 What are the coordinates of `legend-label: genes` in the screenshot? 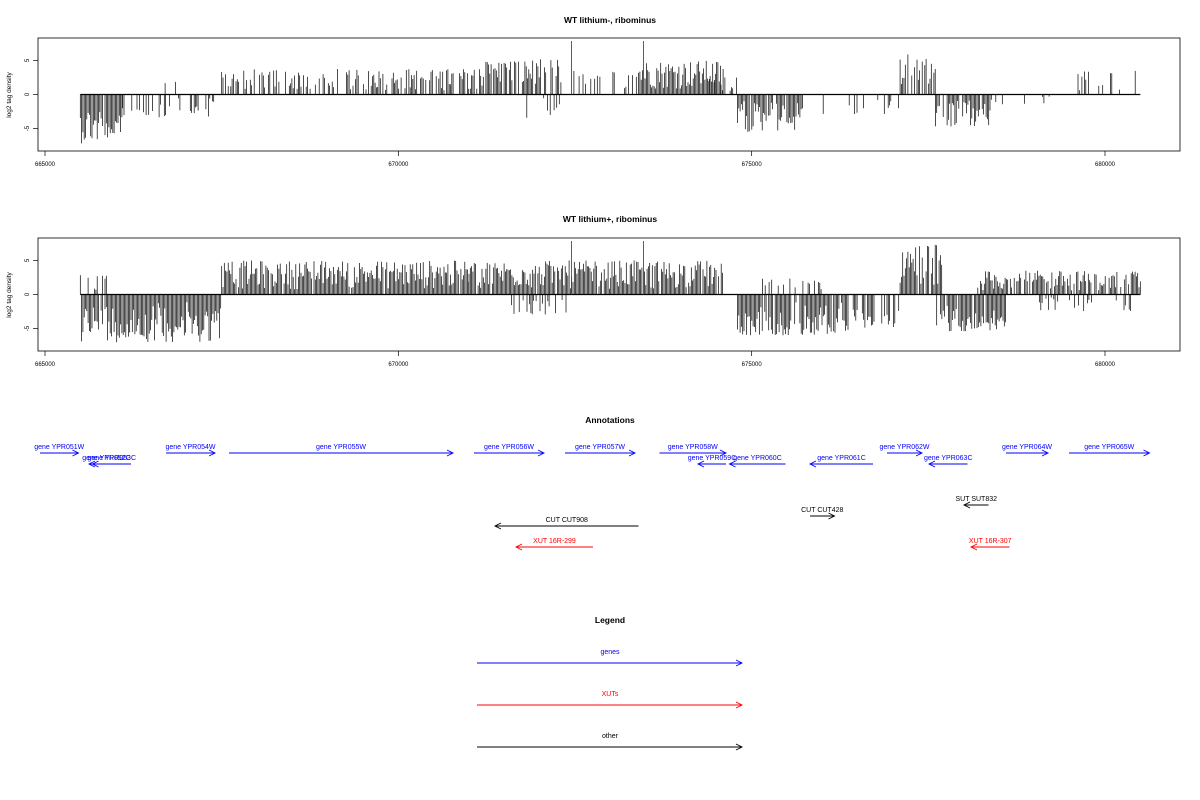 It's located at (610, 652).